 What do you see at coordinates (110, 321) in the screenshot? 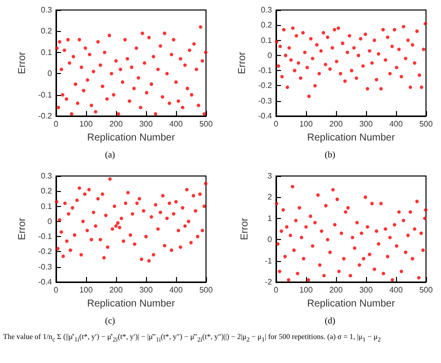
I see `text: (c)` at bounding box center [110, 321].